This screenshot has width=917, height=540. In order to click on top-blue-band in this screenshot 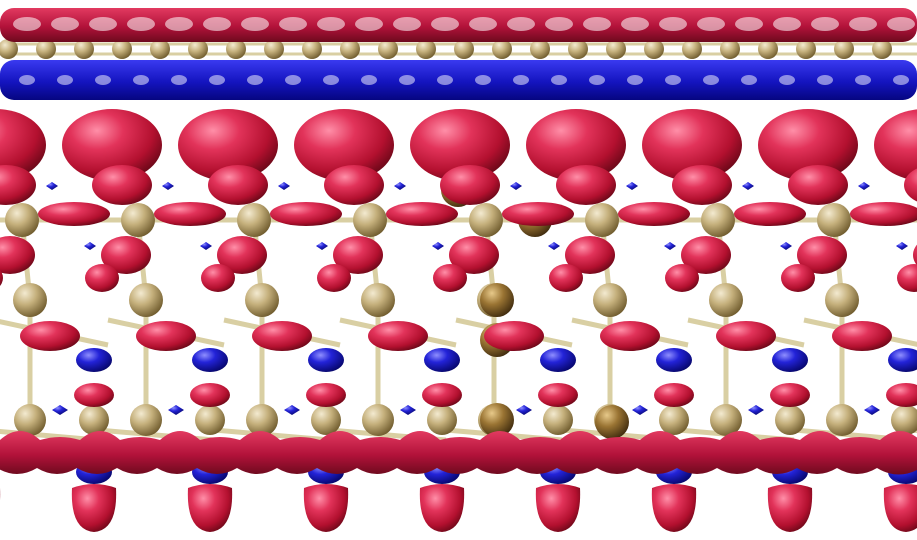, I will do `click(458, 80)`.